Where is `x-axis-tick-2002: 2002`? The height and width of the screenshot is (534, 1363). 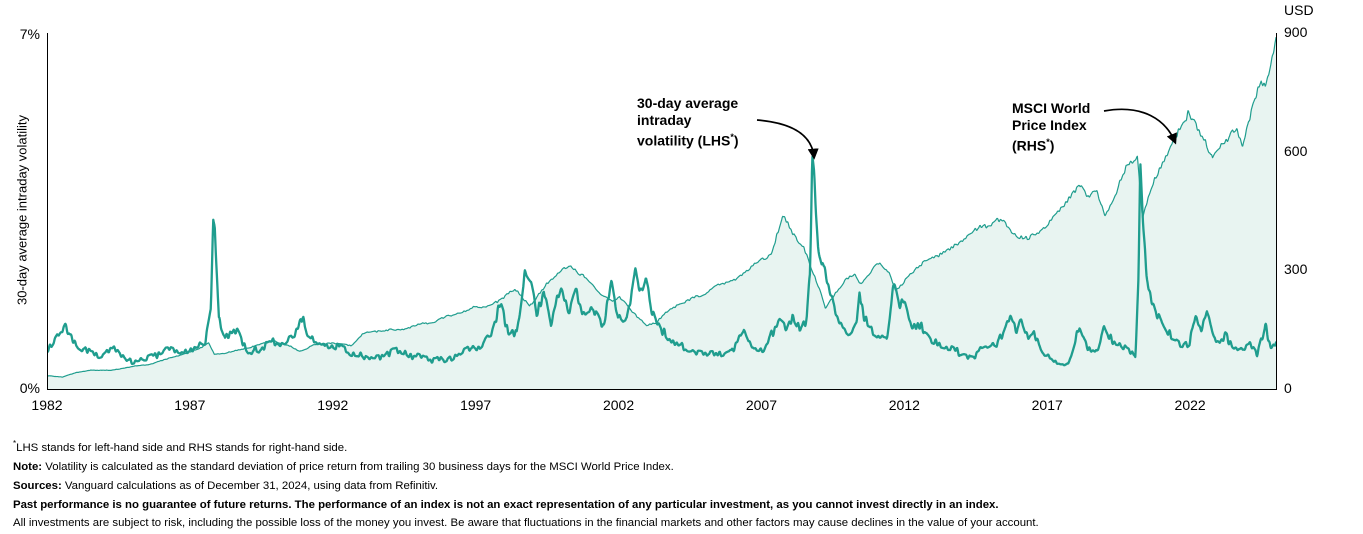 x-axis-tick-2002: 2002 is located at coordinates (618, 405).